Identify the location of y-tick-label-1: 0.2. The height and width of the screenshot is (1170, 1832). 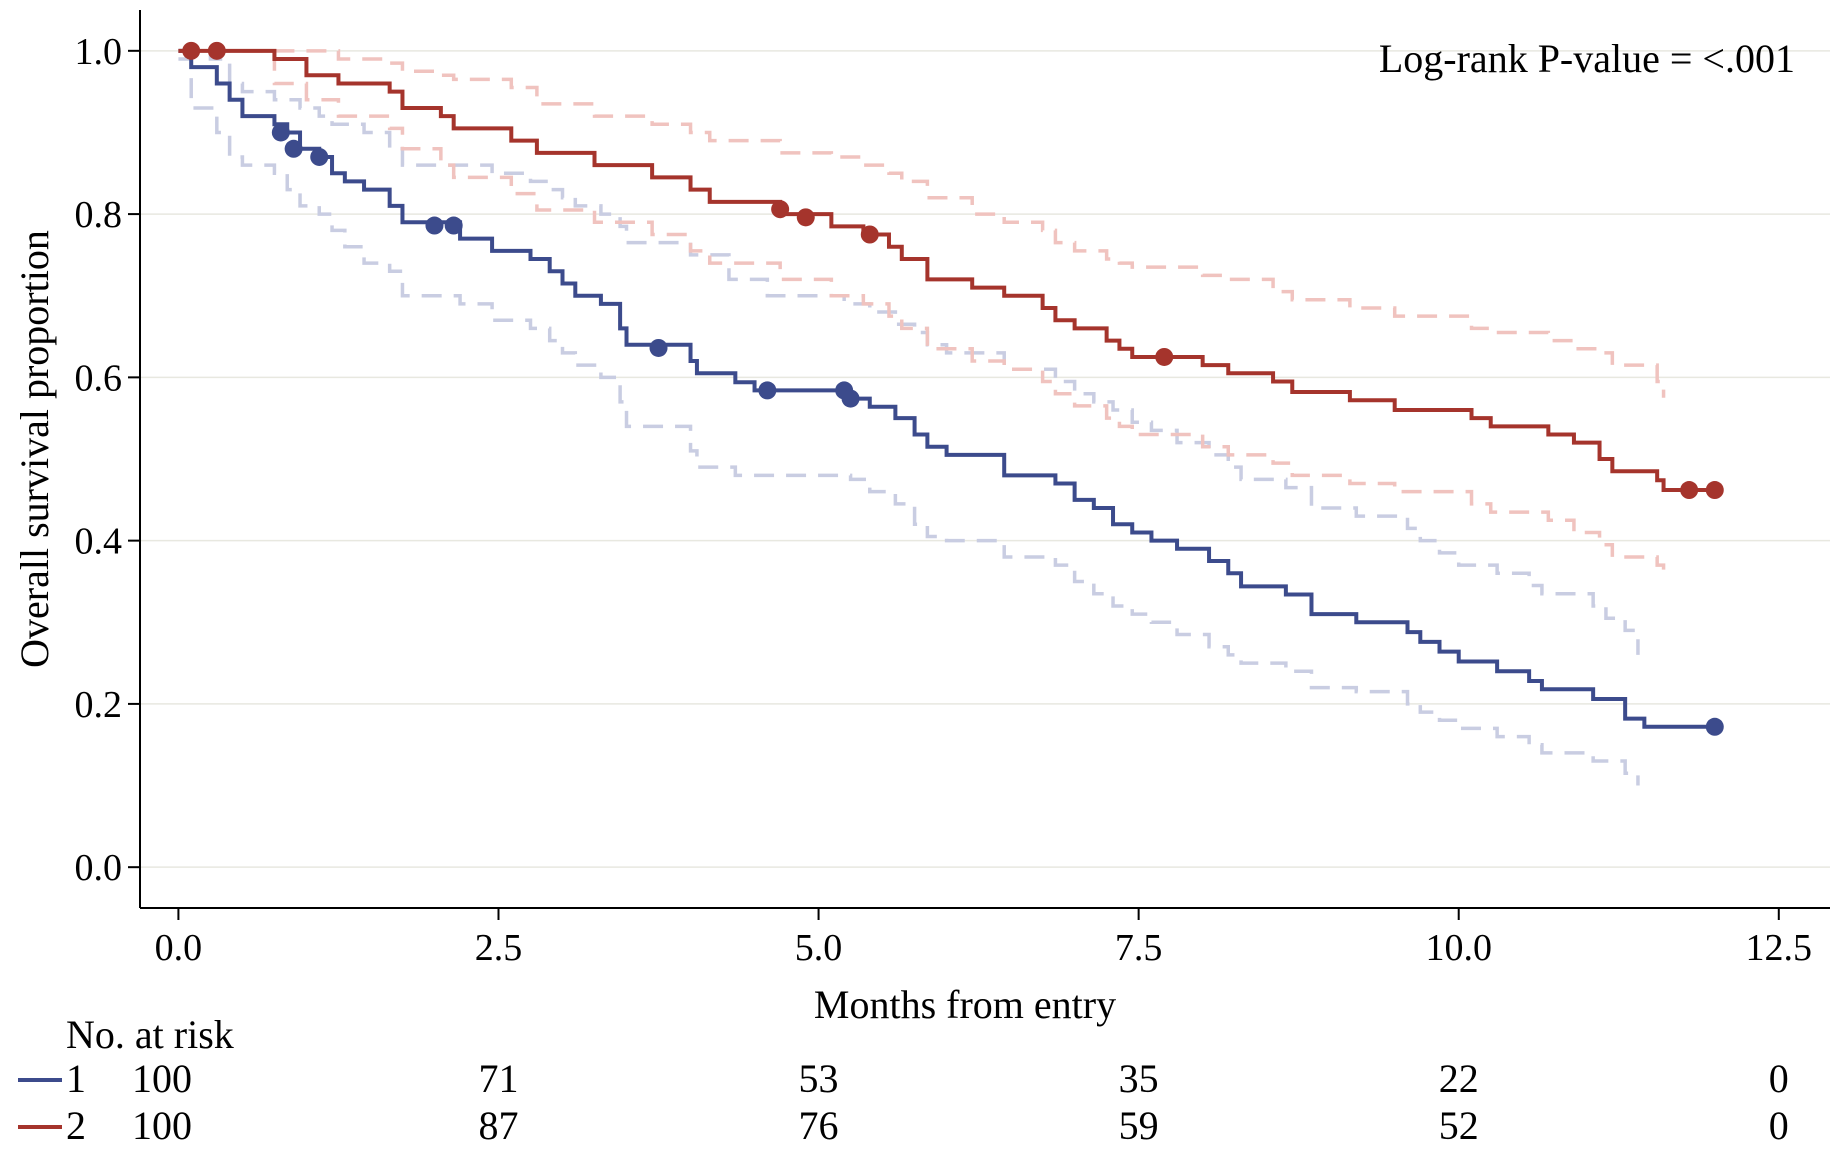
(99, 705).